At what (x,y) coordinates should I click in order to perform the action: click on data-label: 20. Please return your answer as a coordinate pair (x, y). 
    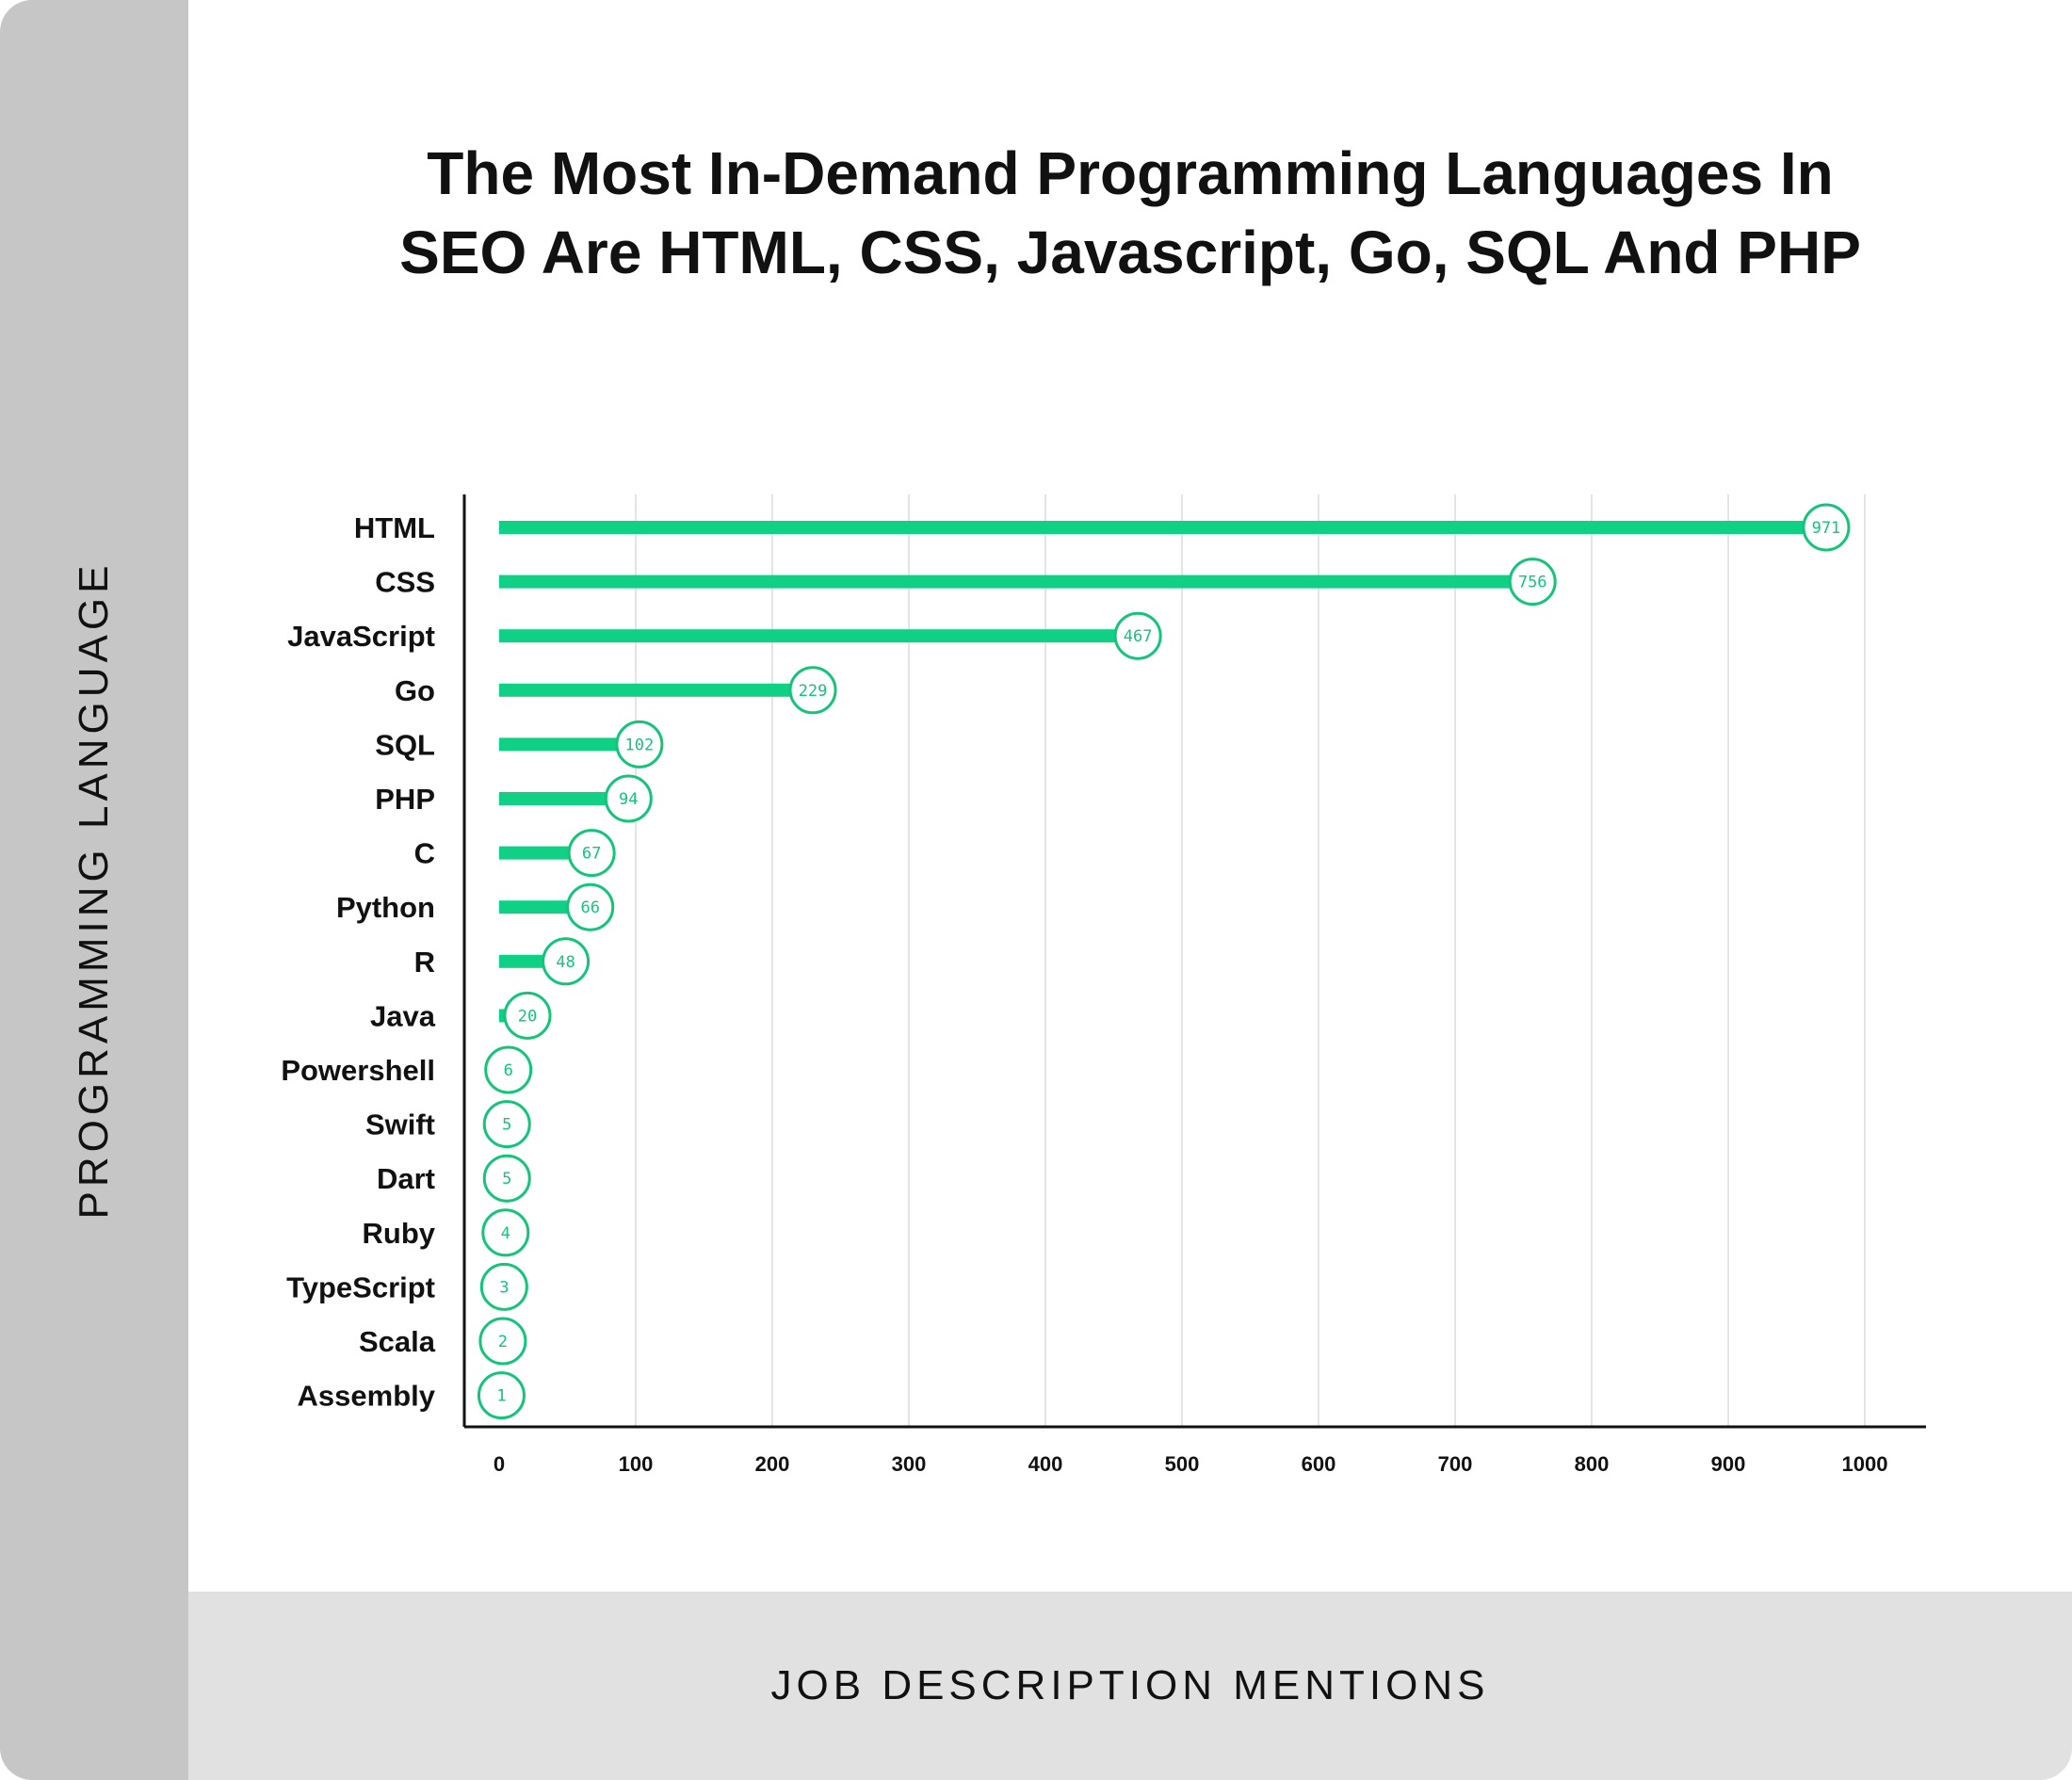
    Looking at the image, I should click on (528, 1016).